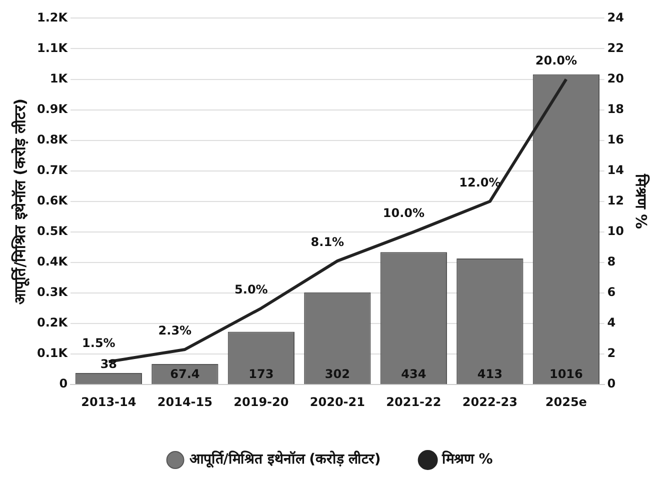  Describe the element at coordinates (251, 289) in the screenshot. I see `data-label: 5.0%` at that location.